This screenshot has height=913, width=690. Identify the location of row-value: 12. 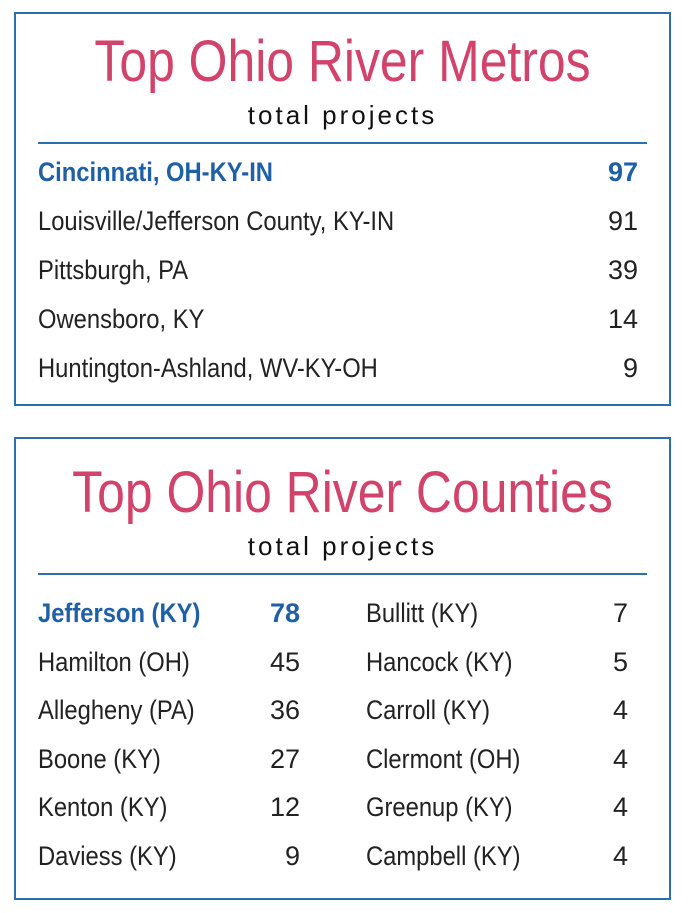
(284, 807).